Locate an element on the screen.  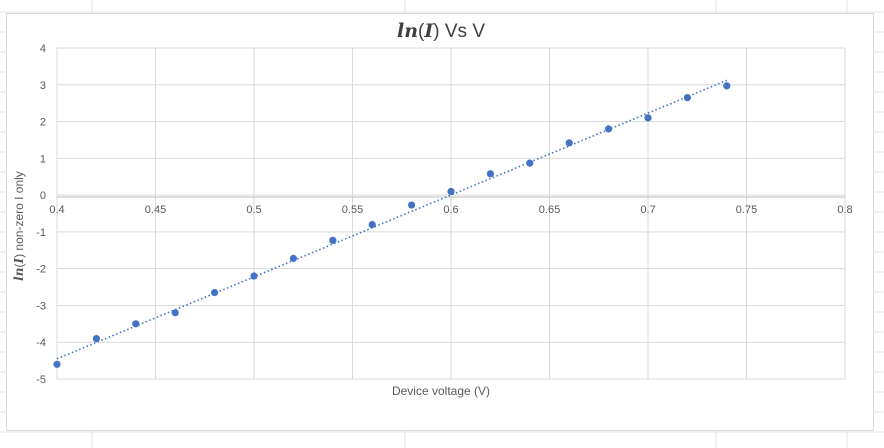
y-tick-label: 2 is located at coordinates (43, 123).